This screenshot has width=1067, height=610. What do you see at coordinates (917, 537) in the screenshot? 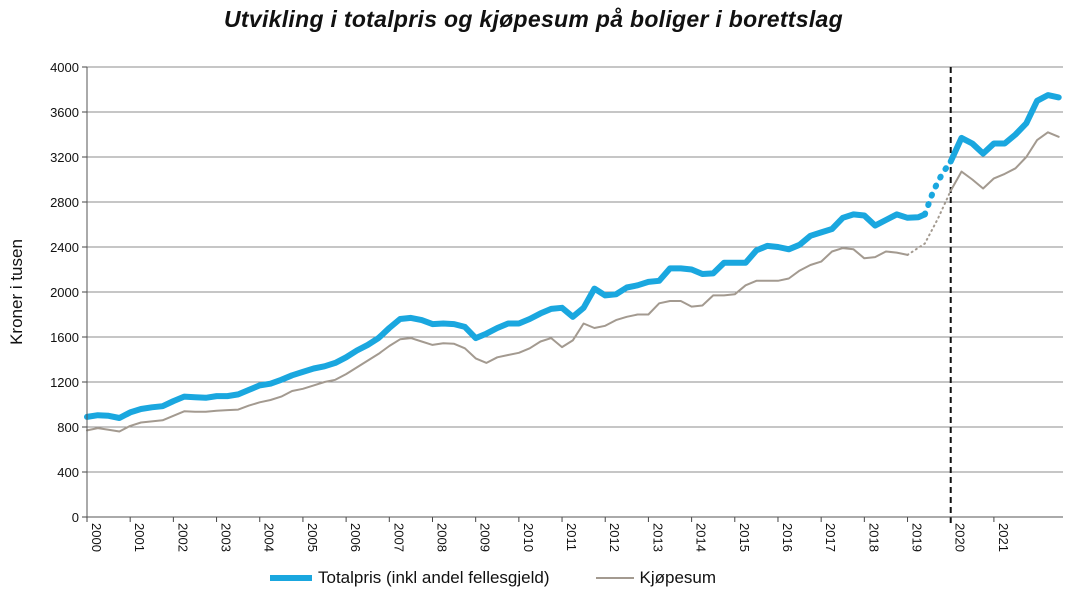
I see `x-tick-label: 2019` at bounding box center [917, 537].